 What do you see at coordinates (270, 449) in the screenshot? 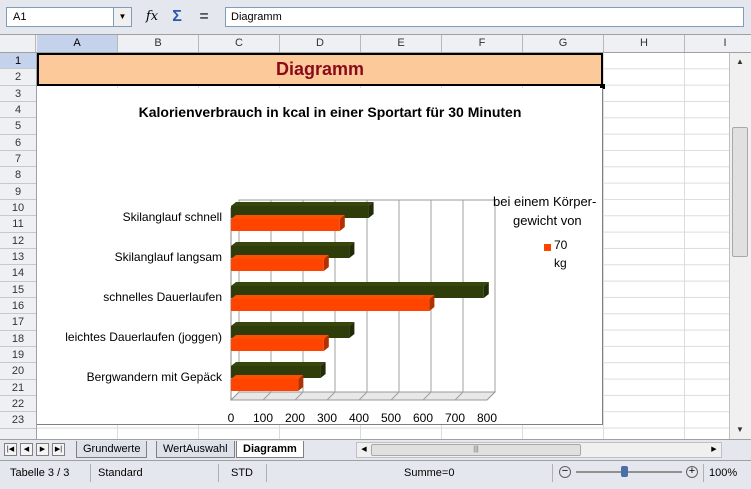
I see `tab-diagramm: Diagramm` at bounding box center [270, 449].